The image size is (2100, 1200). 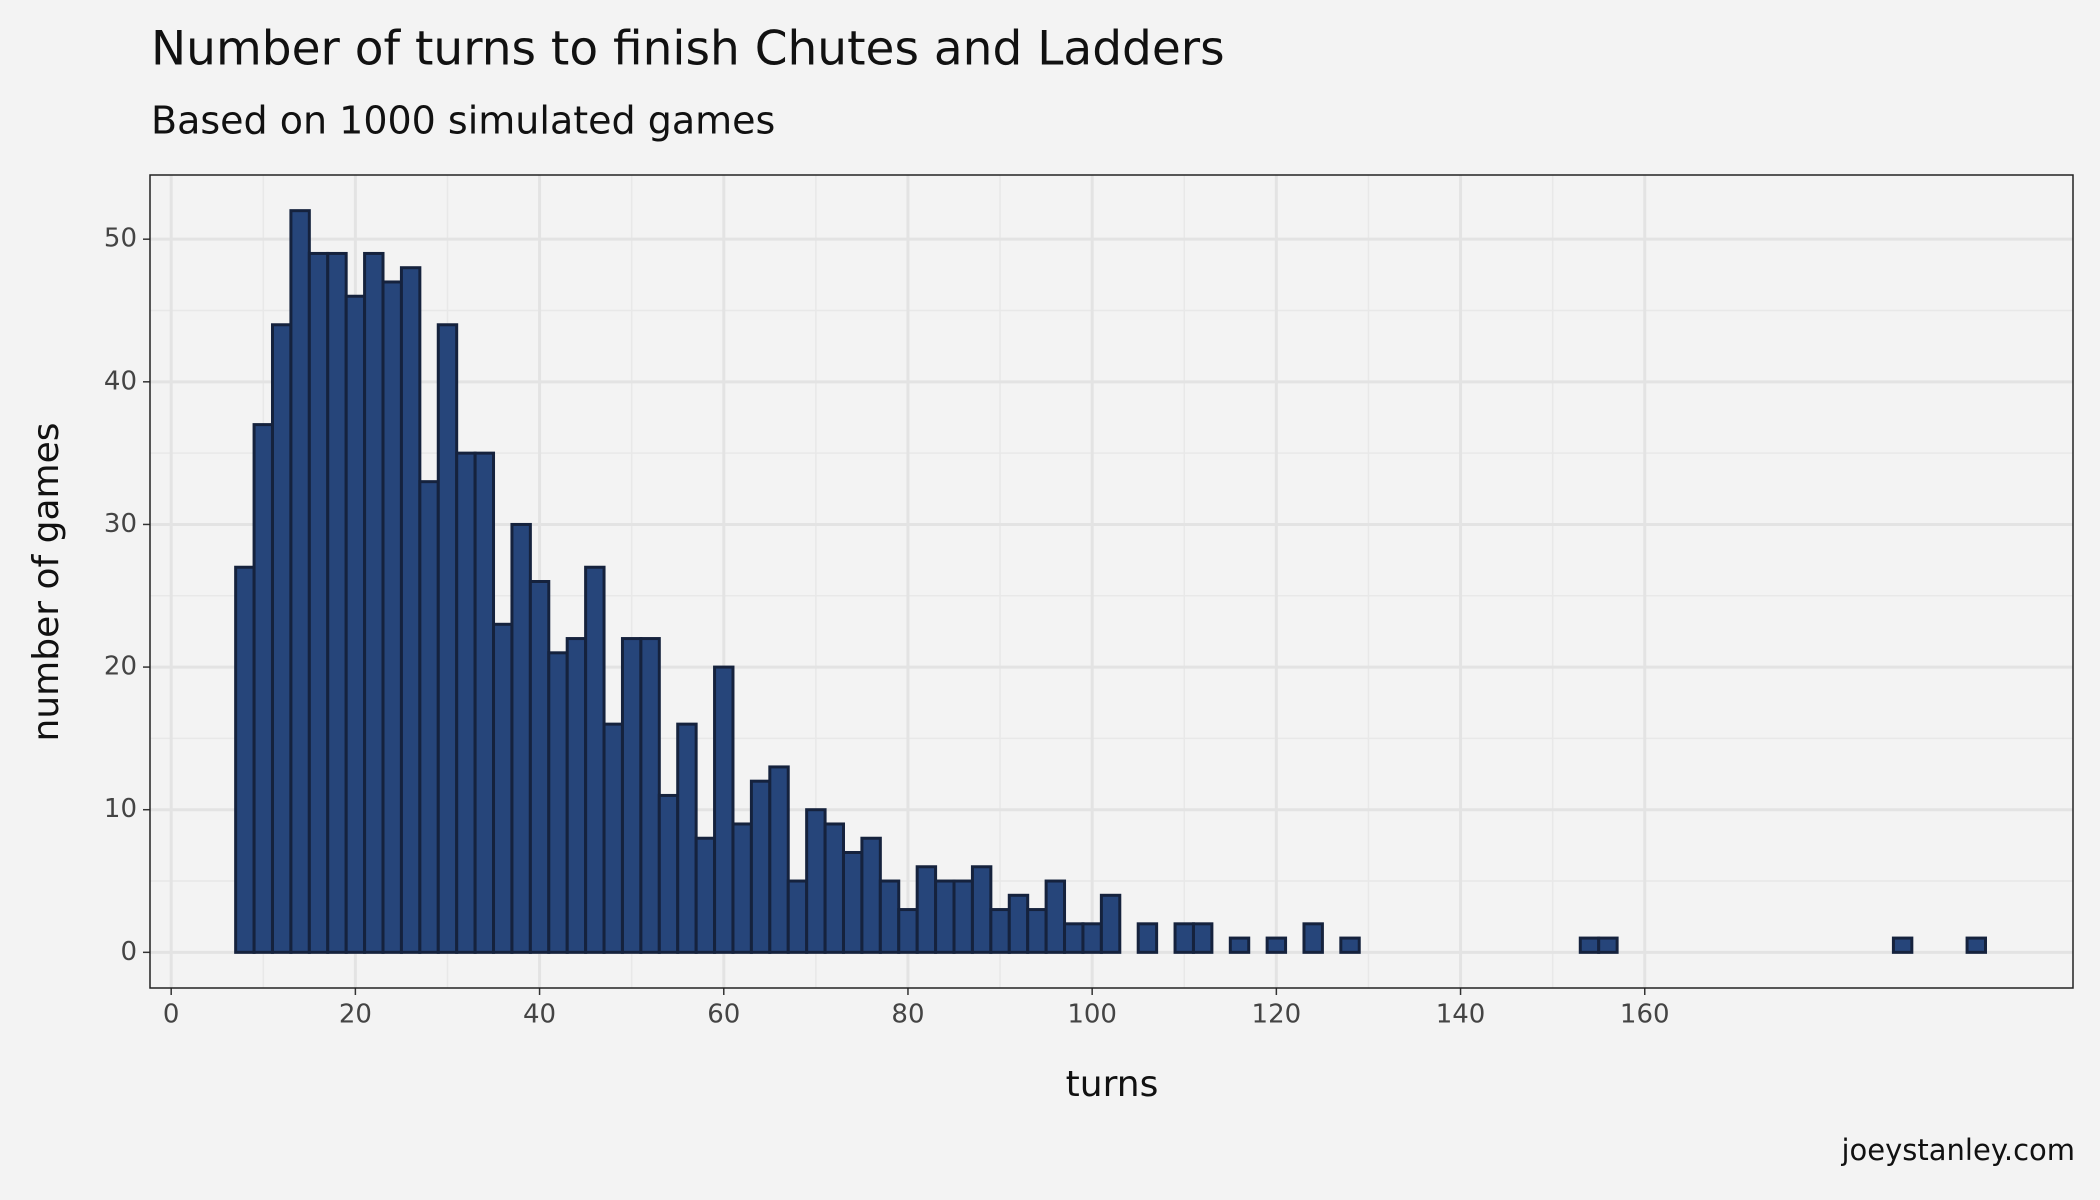 I want to click on x-tick-label: 60, so click(x=723, y=1015).